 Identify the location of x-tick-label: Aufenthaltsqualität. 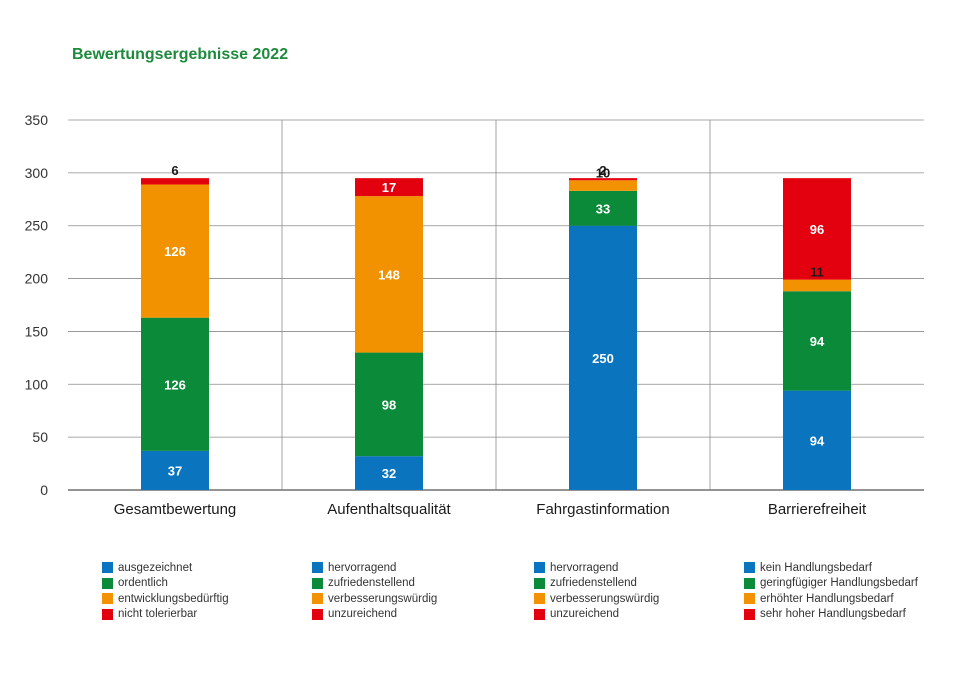
(389, 509).